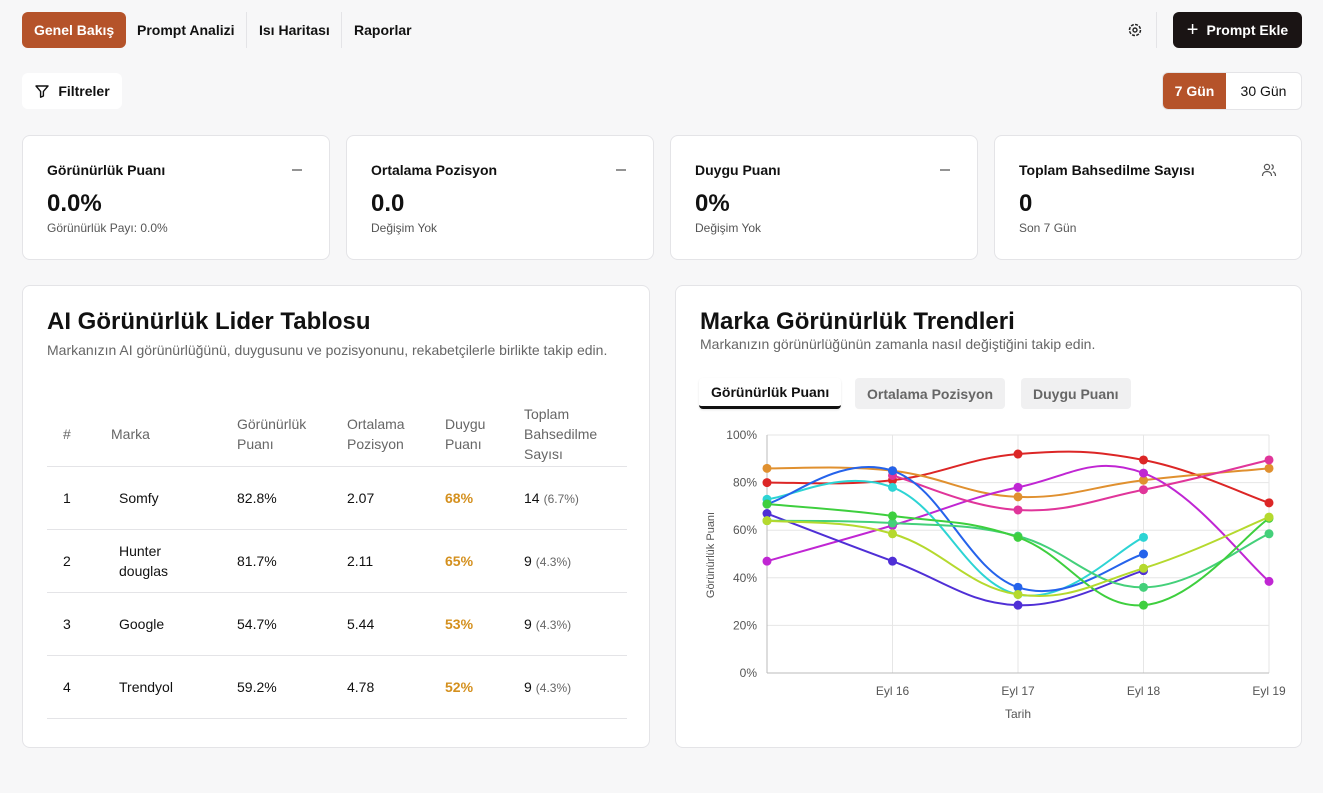  What do you see at coordinates (551, 498) in the screenshot?
I see `mentions: 14 (6.7%)` at bounding box center [551, 498].